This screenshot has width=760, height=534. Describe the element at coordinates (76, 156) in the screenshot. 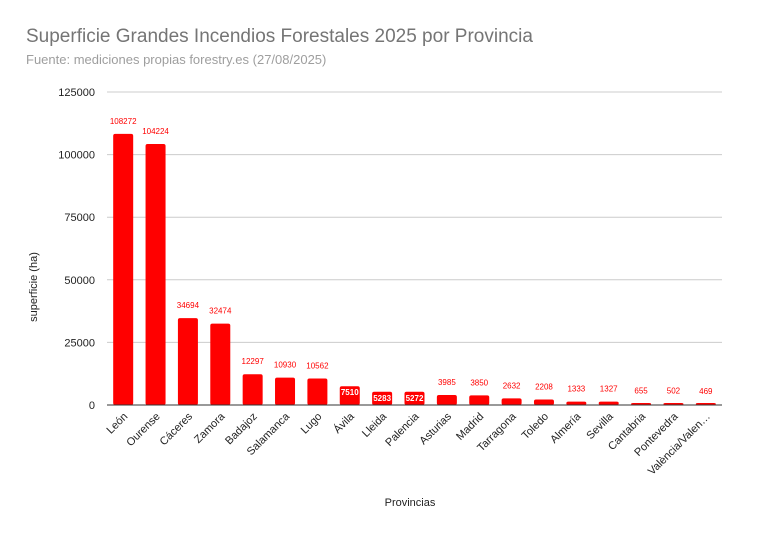

I see `y-tick-label: 100000` at that location.